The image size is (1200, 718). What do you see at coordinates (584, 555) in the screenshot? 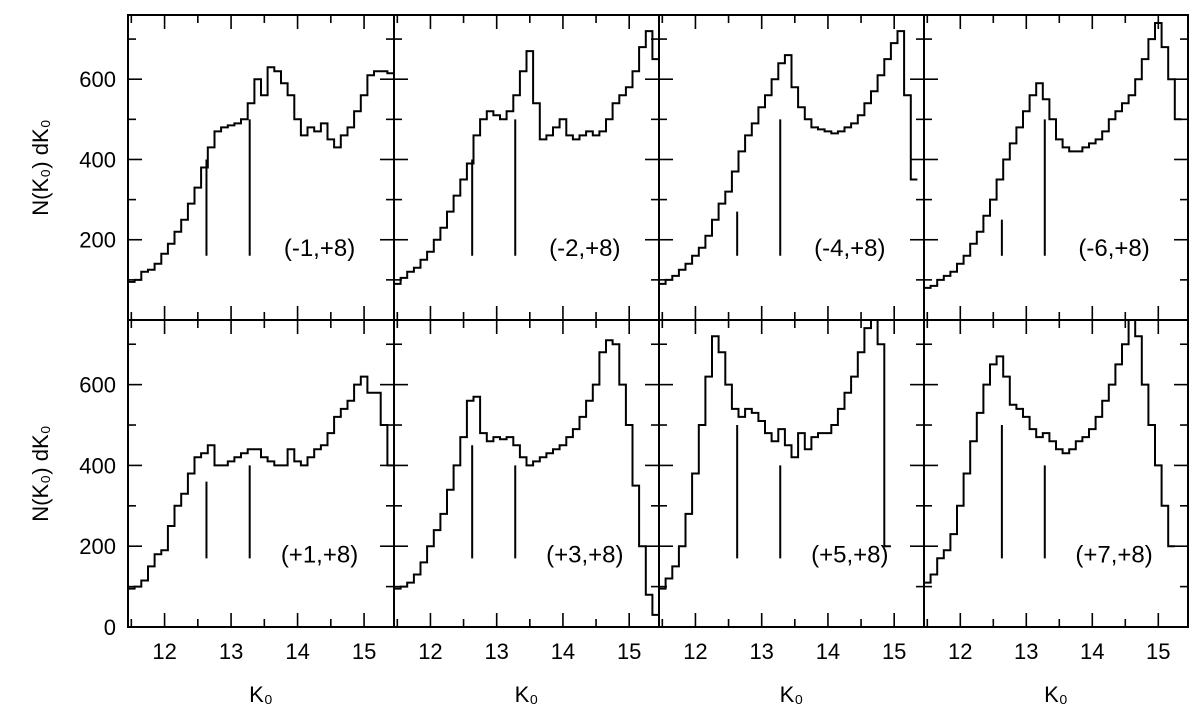
I see `panel-label-6: (+3,+8)` at bounding box center [584, 555].